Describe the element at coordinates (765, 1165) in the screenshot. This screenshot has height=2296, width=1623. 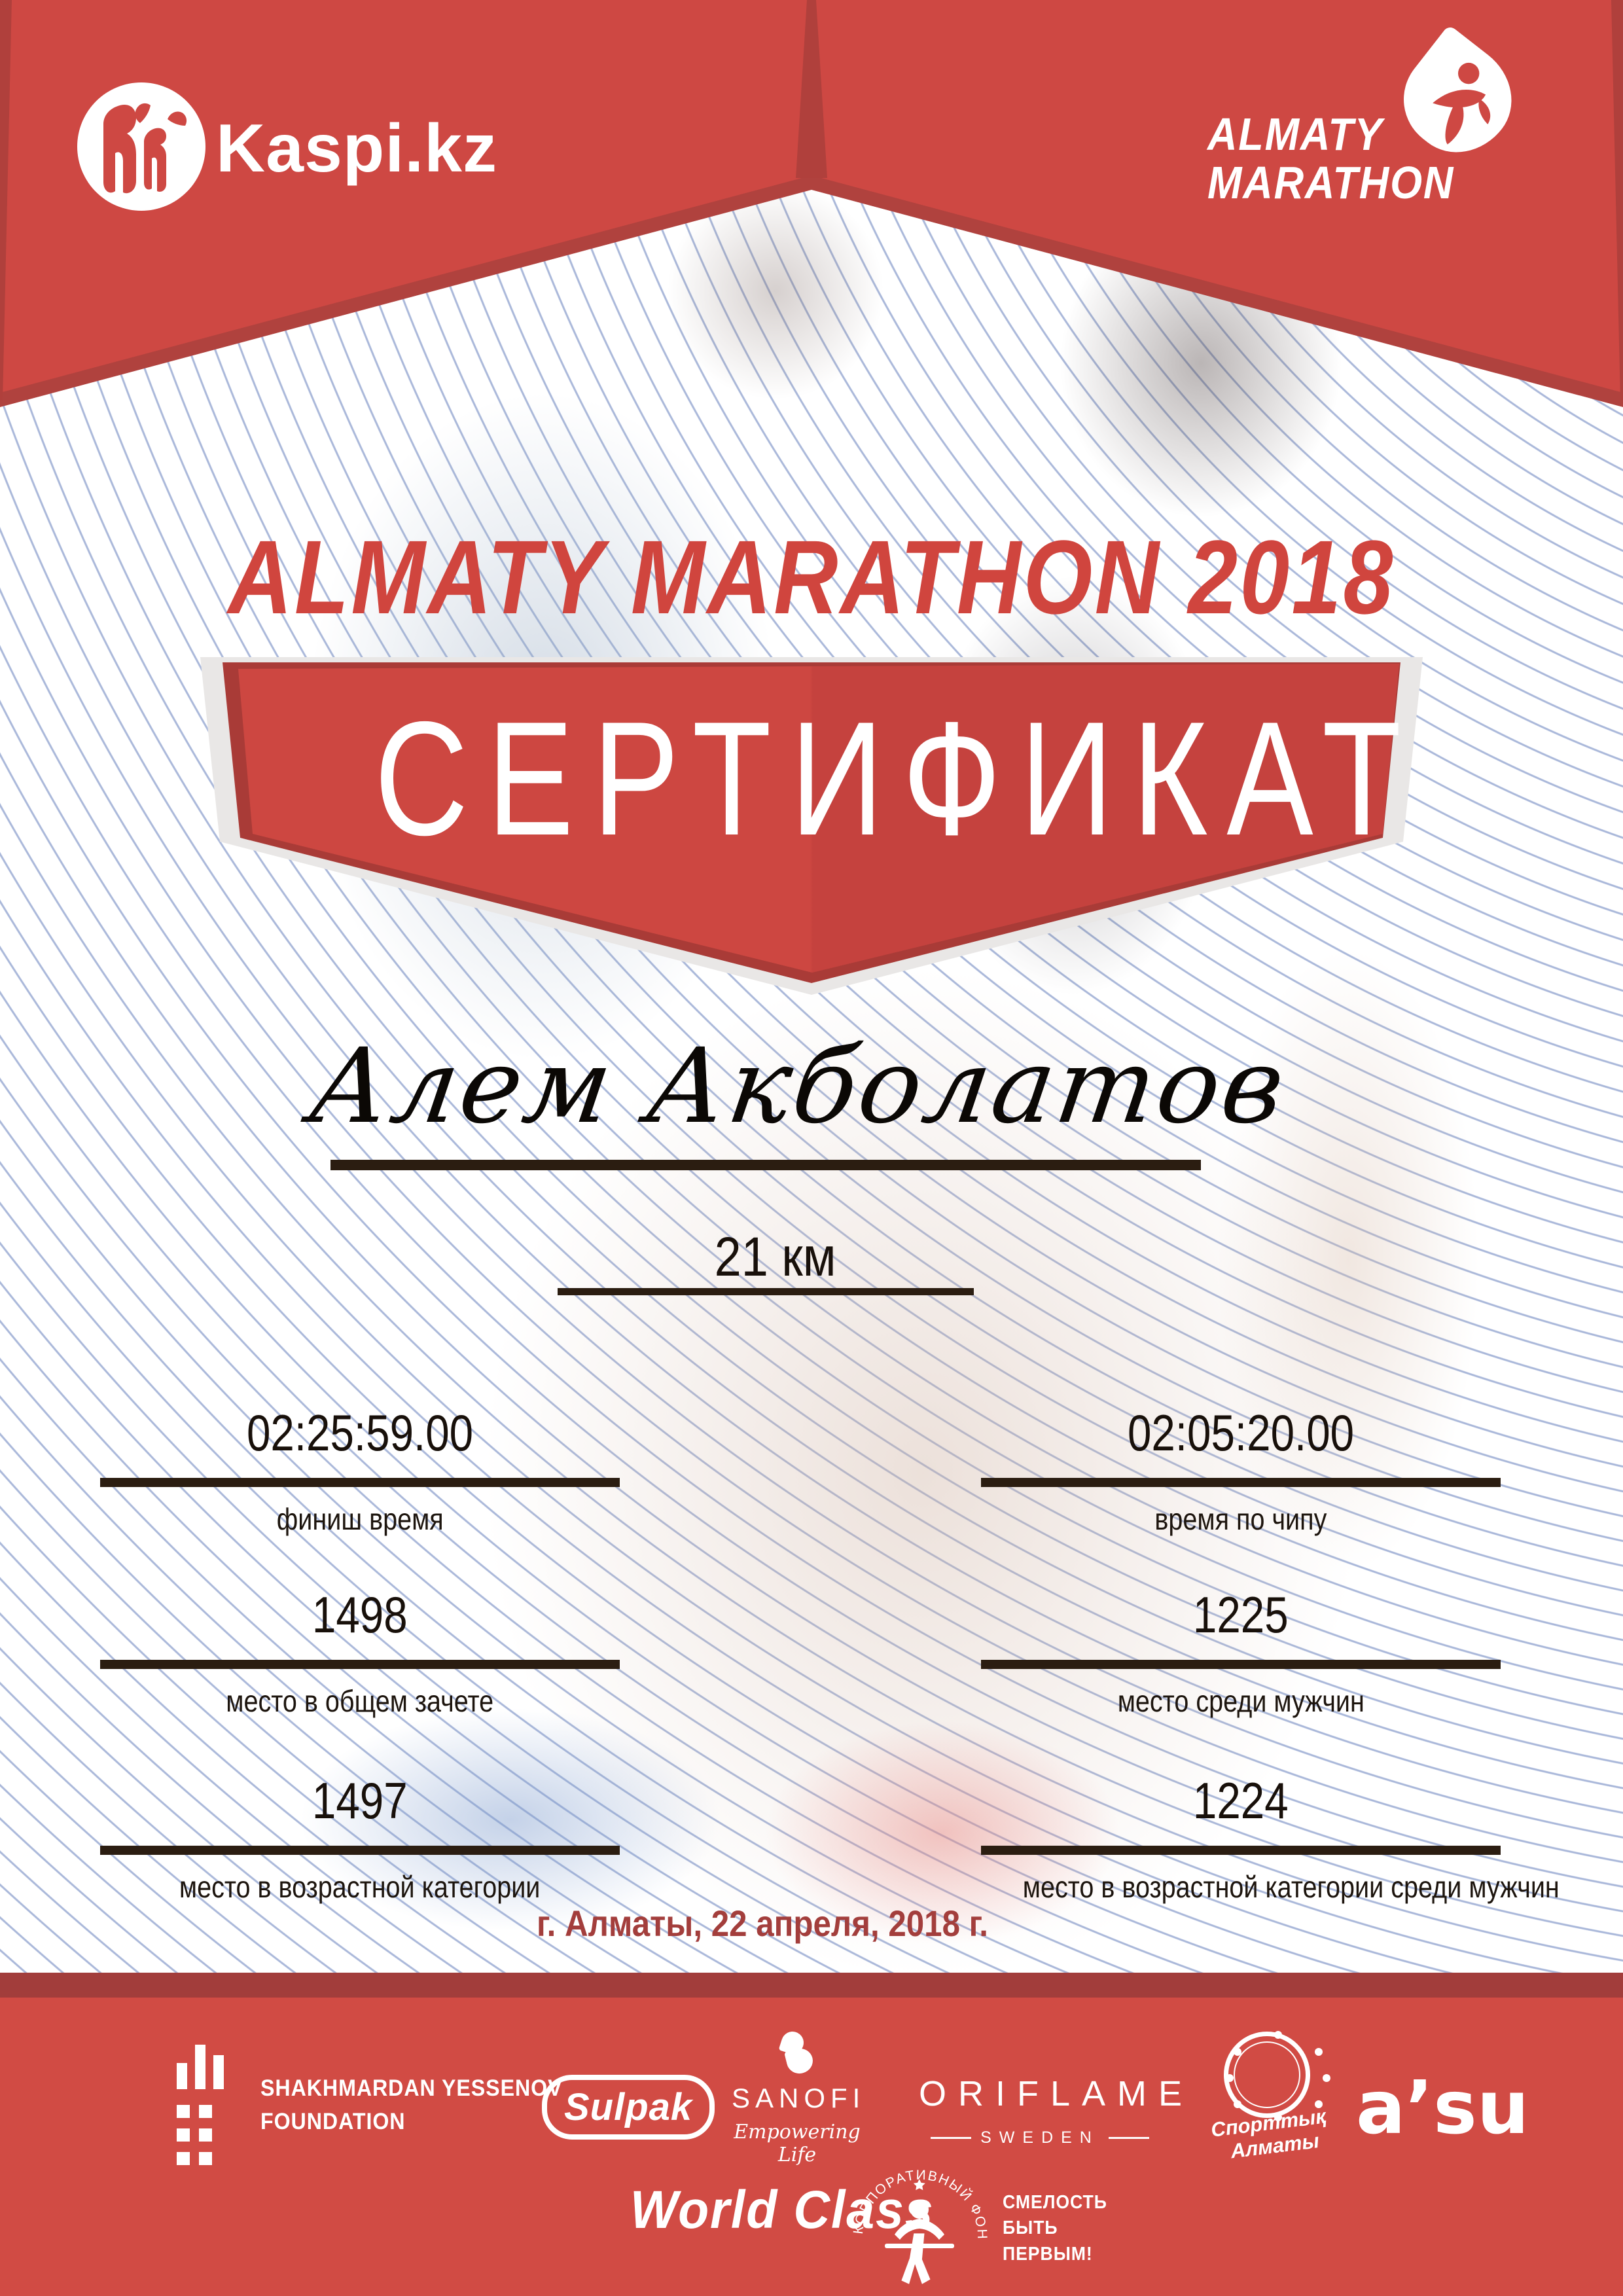
I see `name-underline` at that location.